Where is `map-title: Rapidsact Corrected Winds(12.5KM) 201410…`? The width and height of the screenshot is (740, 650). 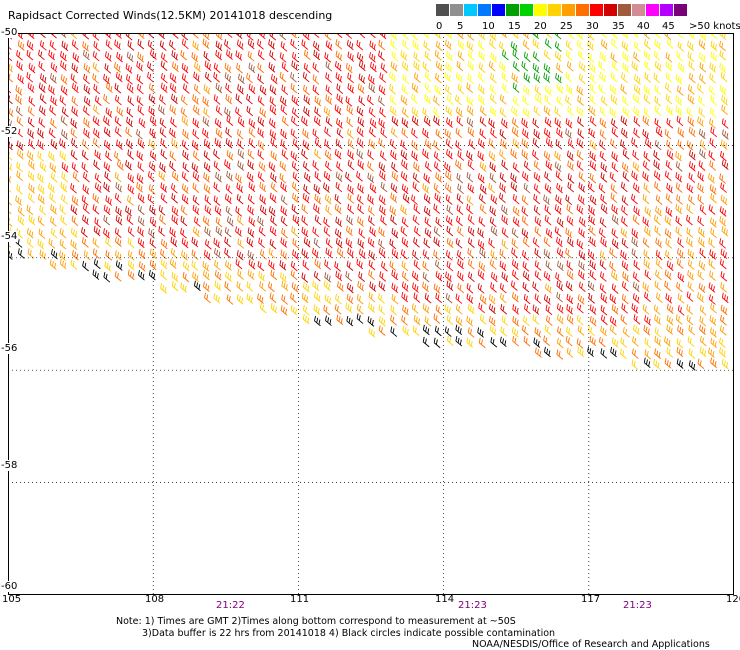
map-title: Rapidsact Corrected Winds(12.5KM) 201410… is located at coordinates (170, 15).